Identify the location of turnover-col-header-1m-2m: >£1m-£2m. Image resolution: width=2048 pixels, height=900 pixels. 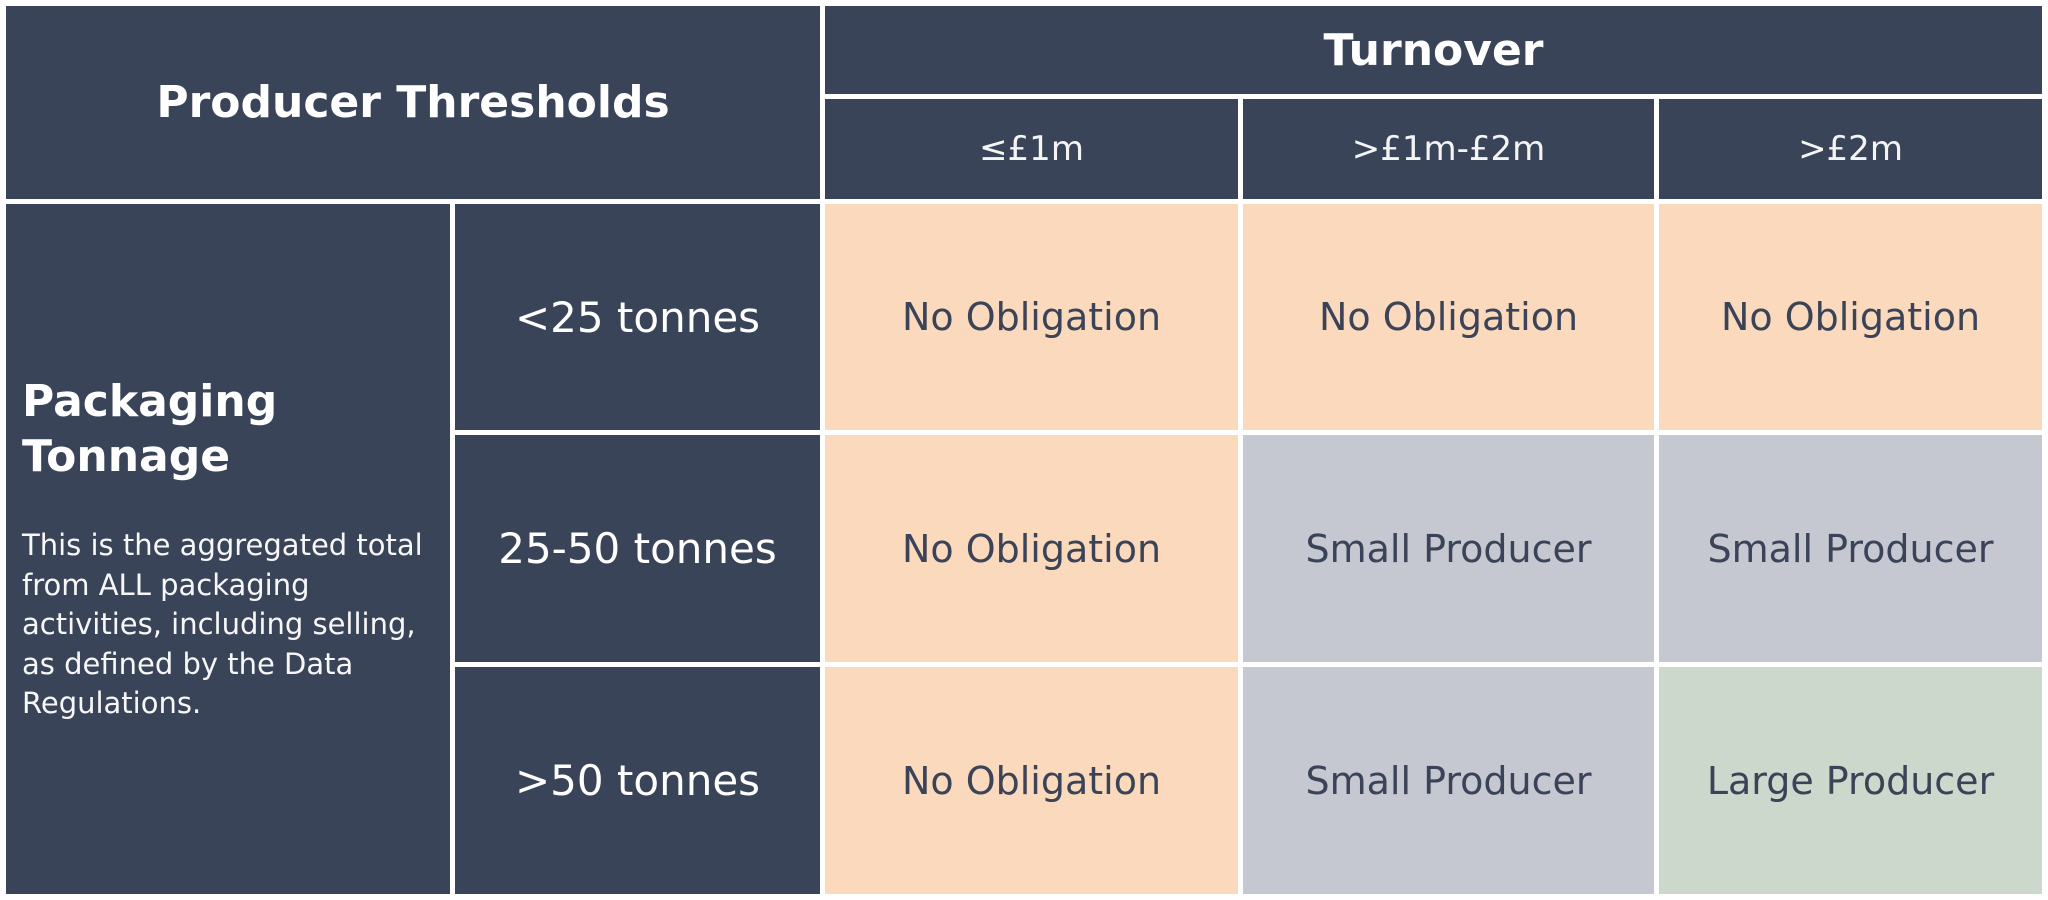
(1448, 149).